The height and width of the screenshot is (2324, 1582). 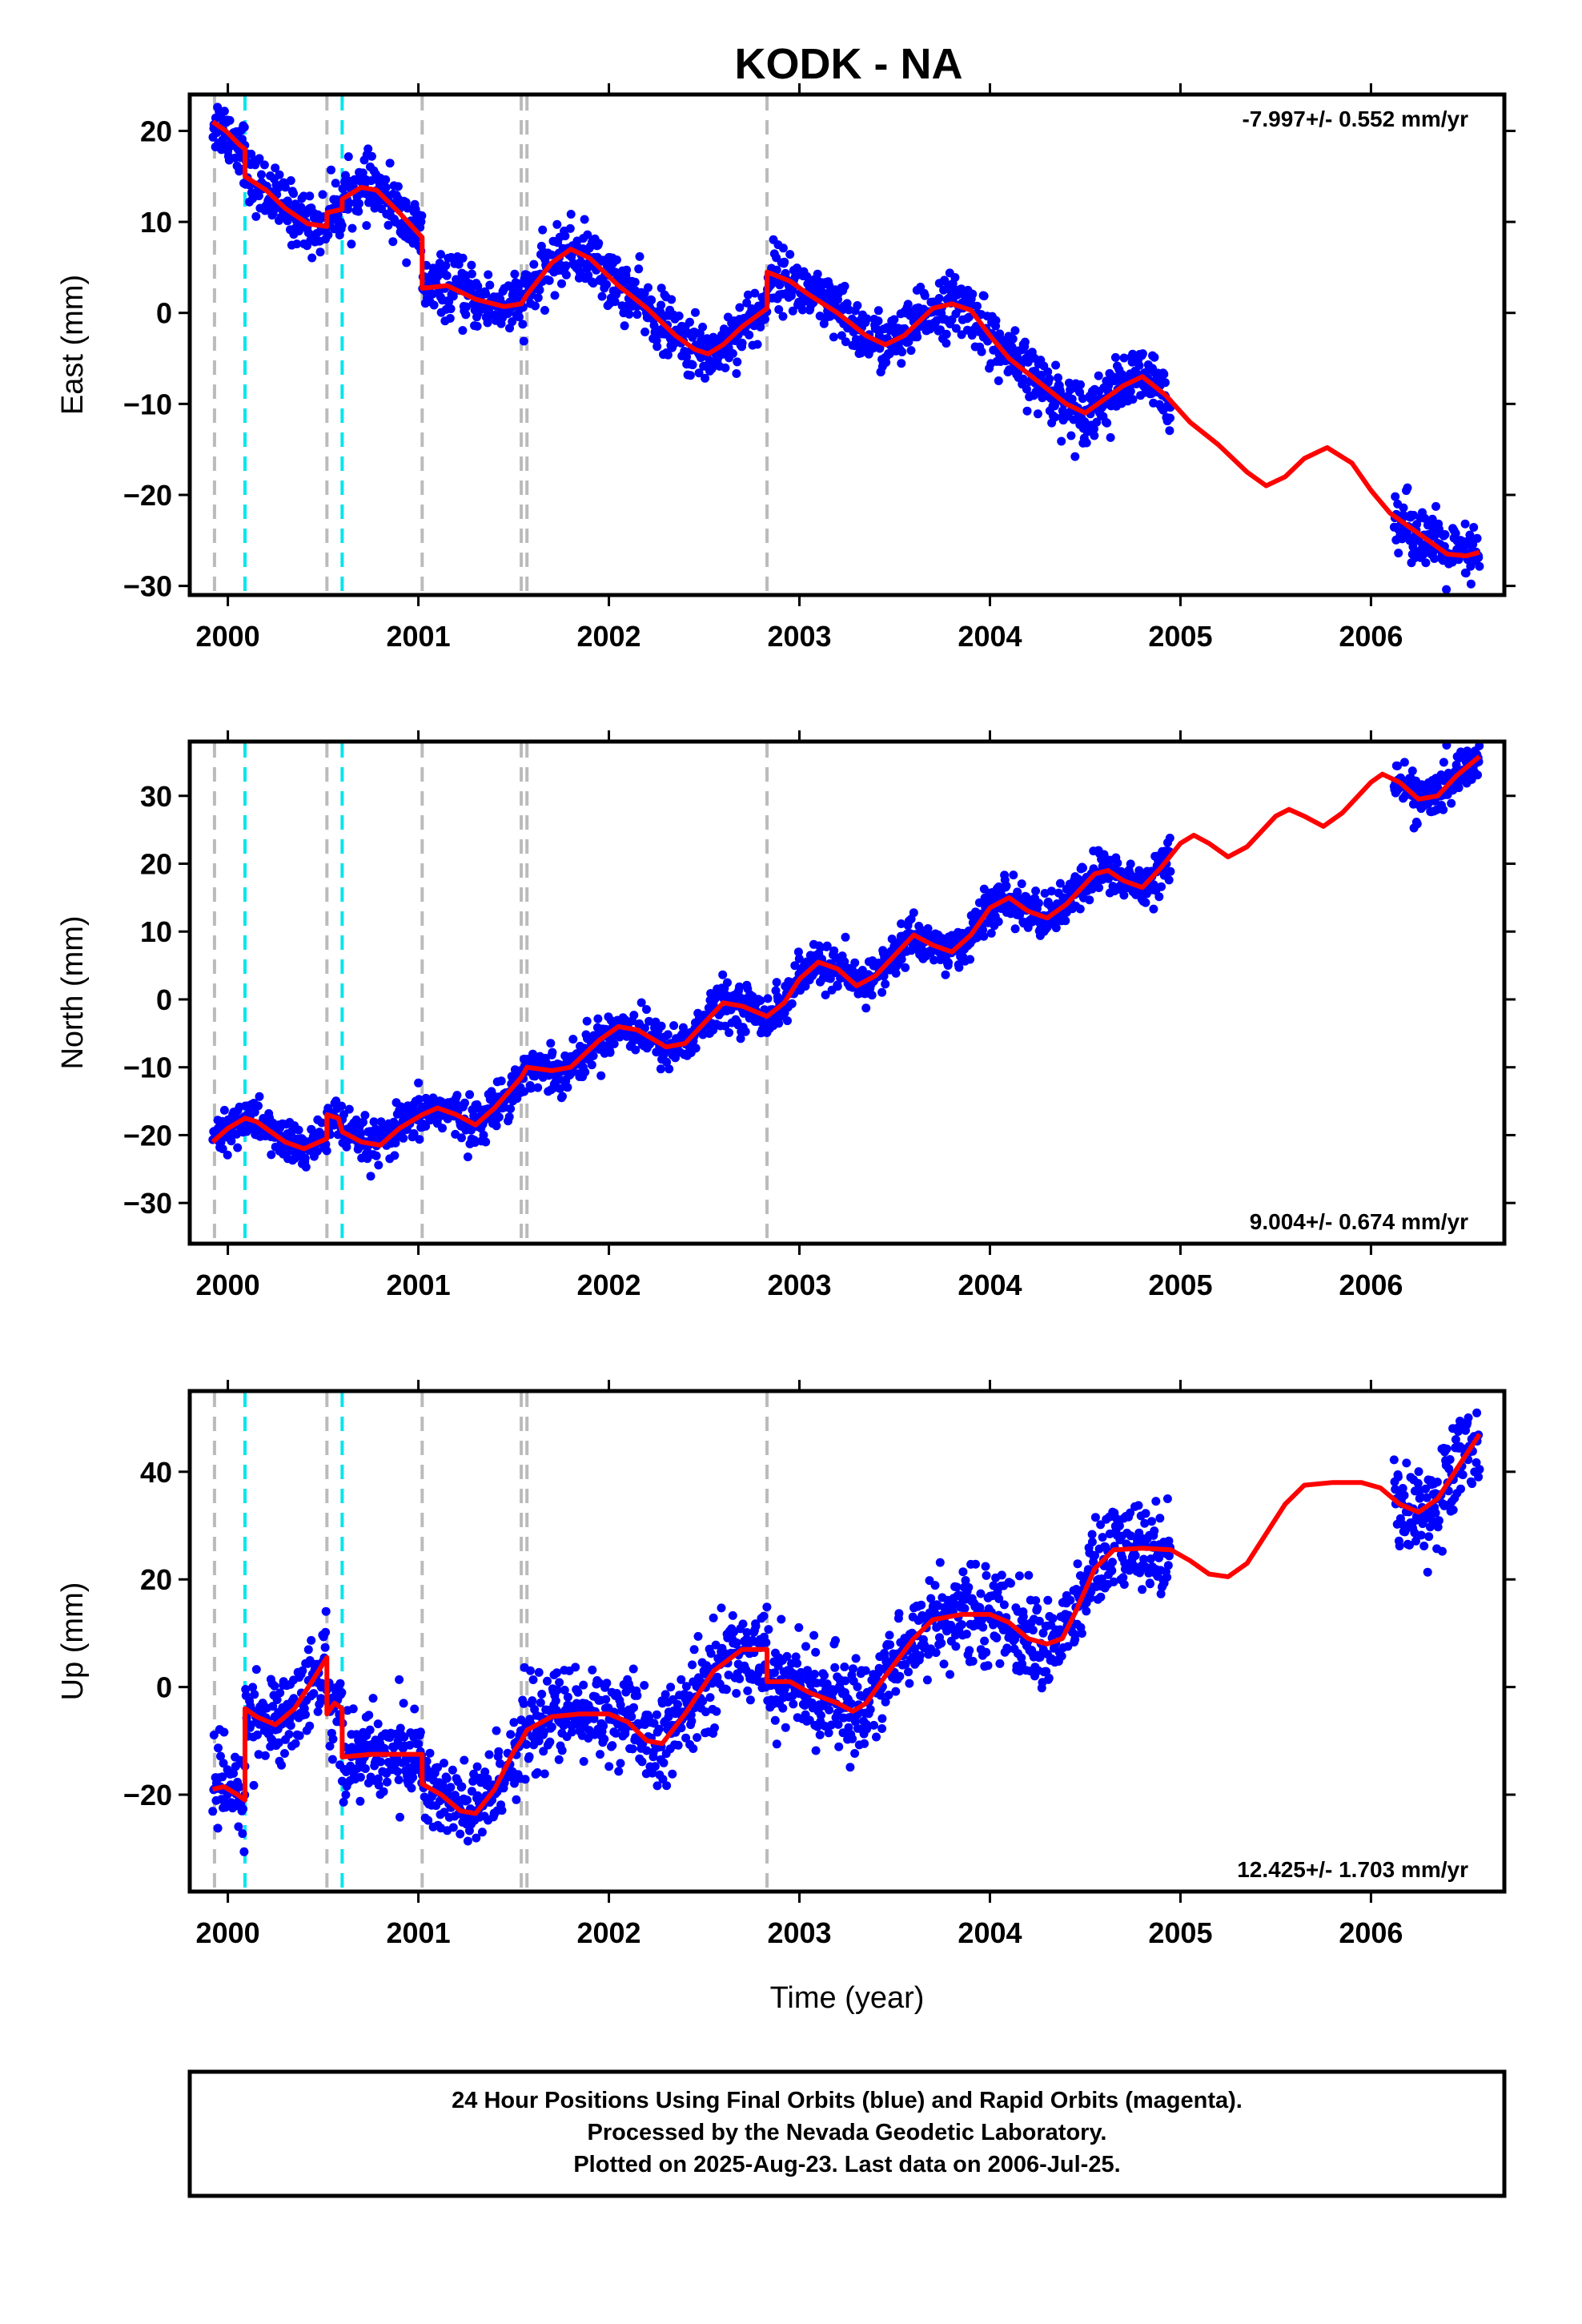 I want to click on x-tick-label: 2005, so click(x=1180, y=636).